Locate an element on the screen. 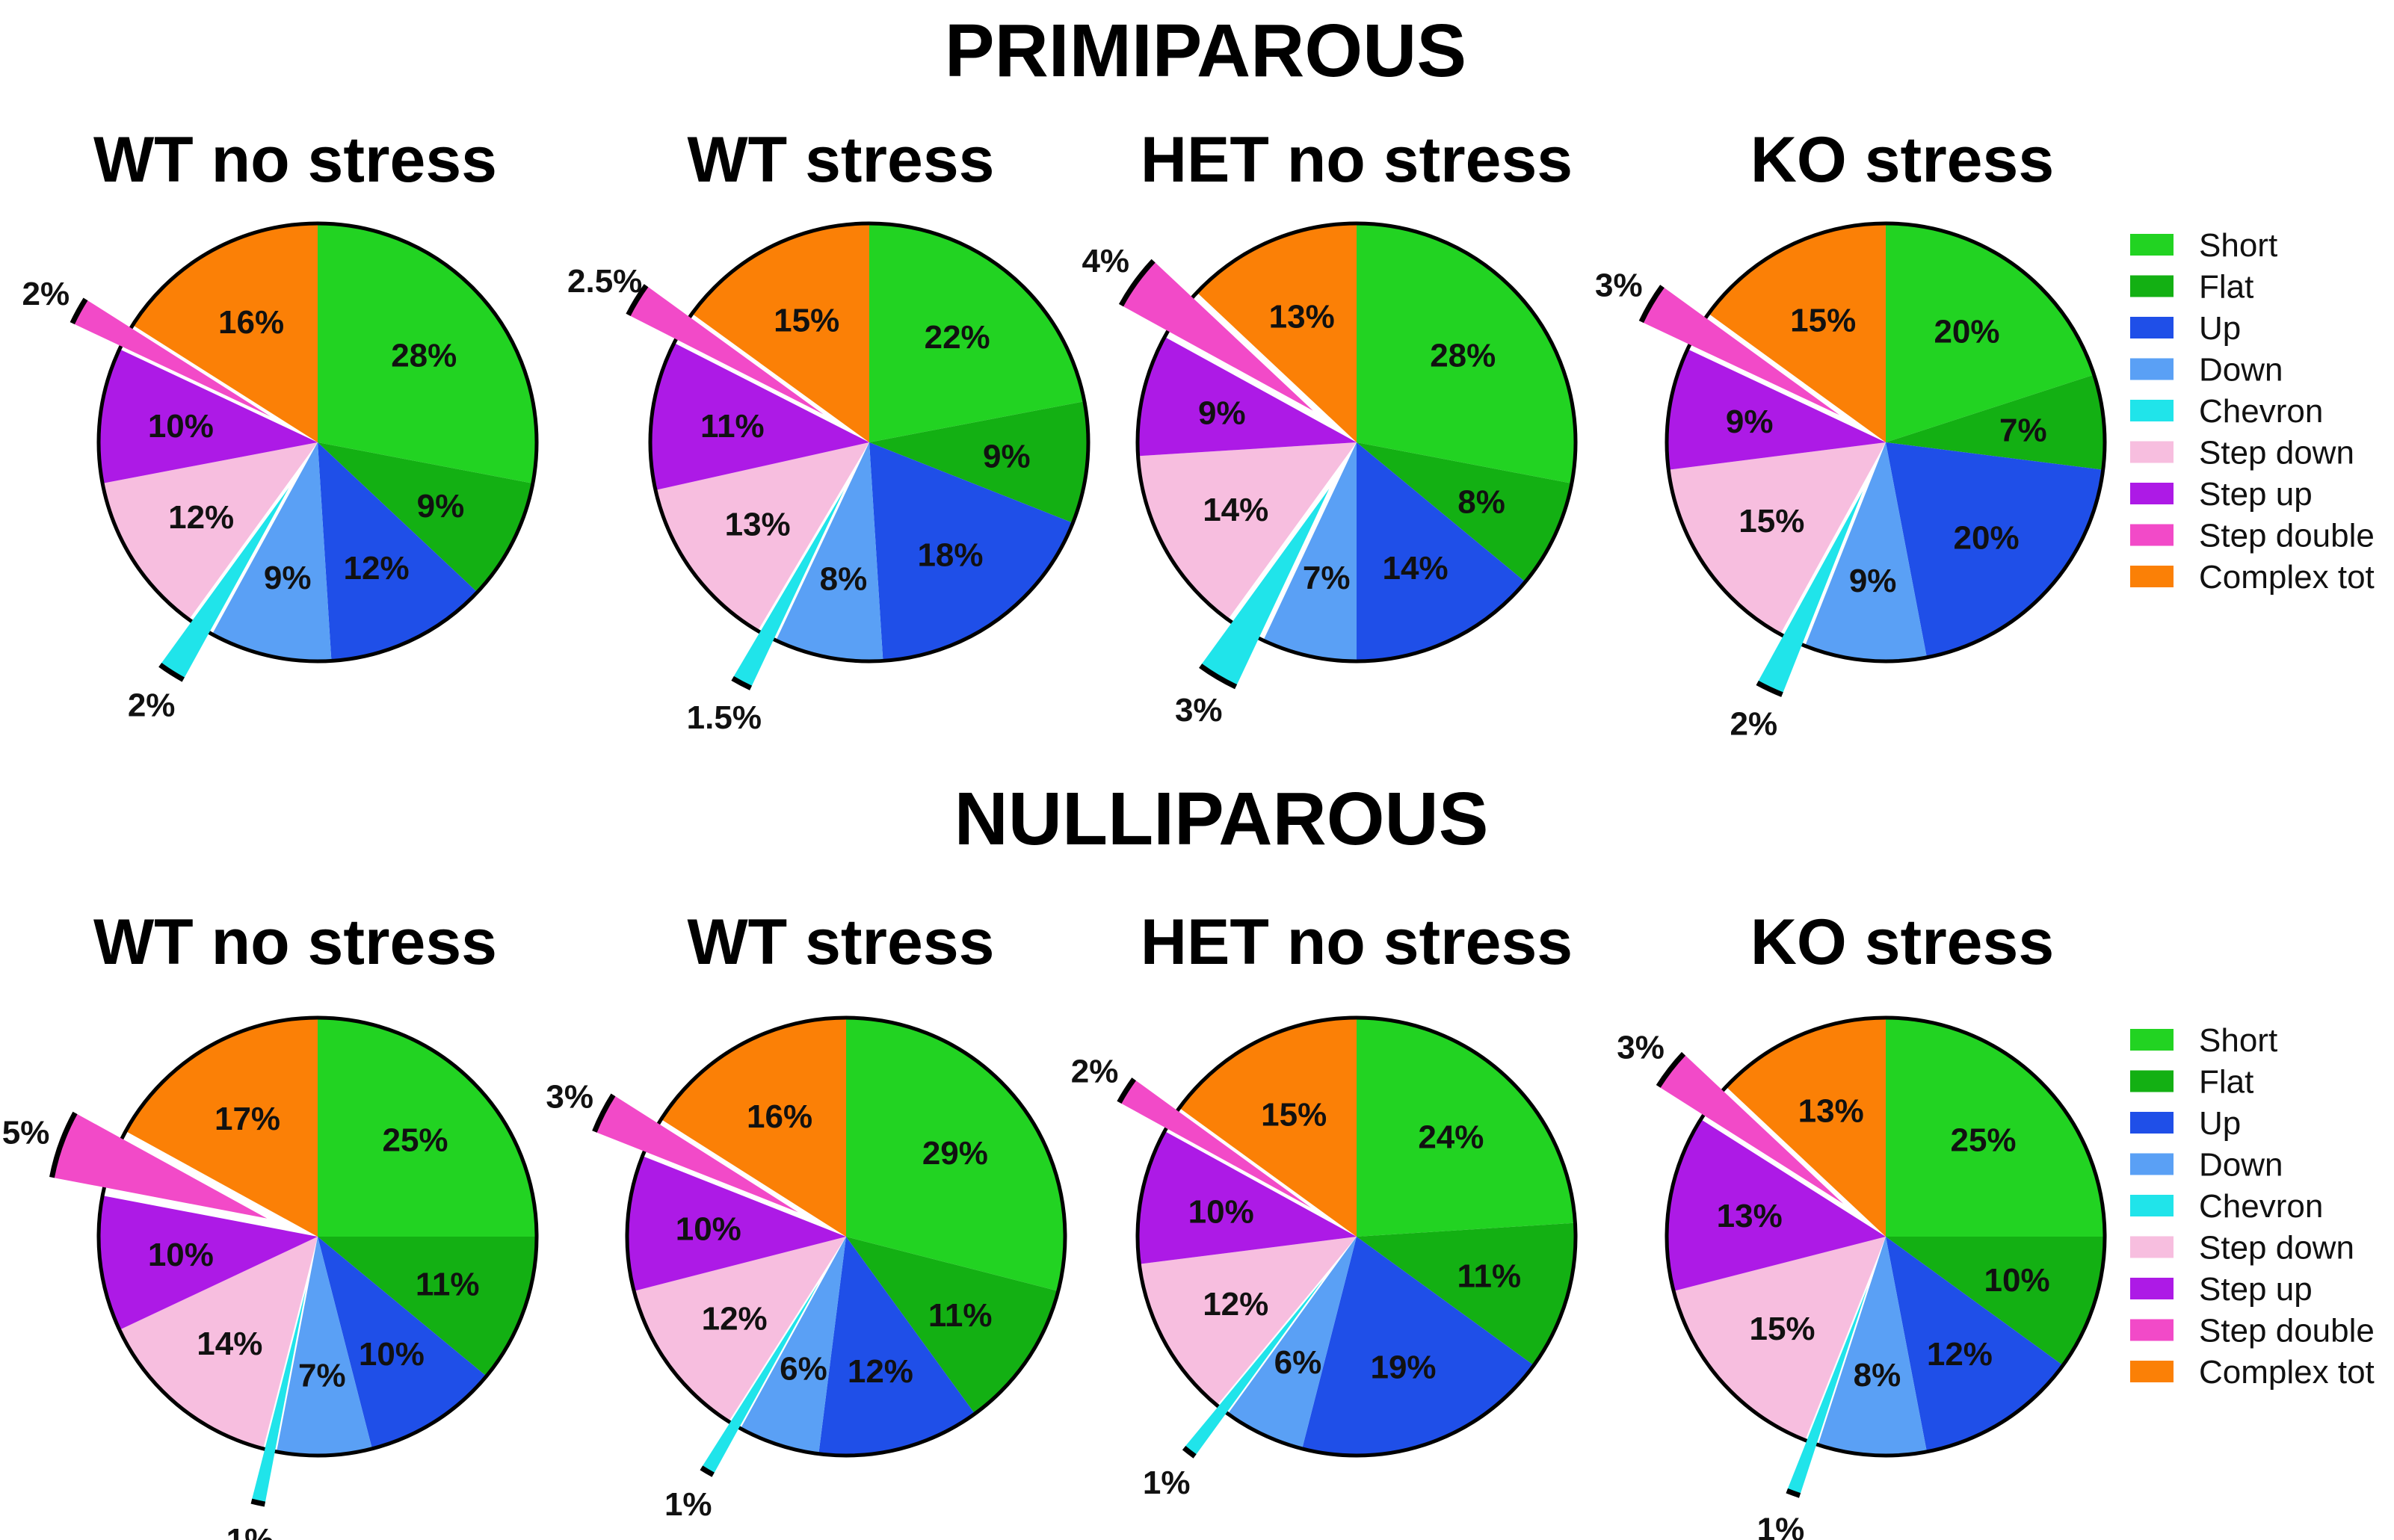 This screenshot has height=1540, width=2394. slice-label-up: 14% is located at coordinates (1416, 569).